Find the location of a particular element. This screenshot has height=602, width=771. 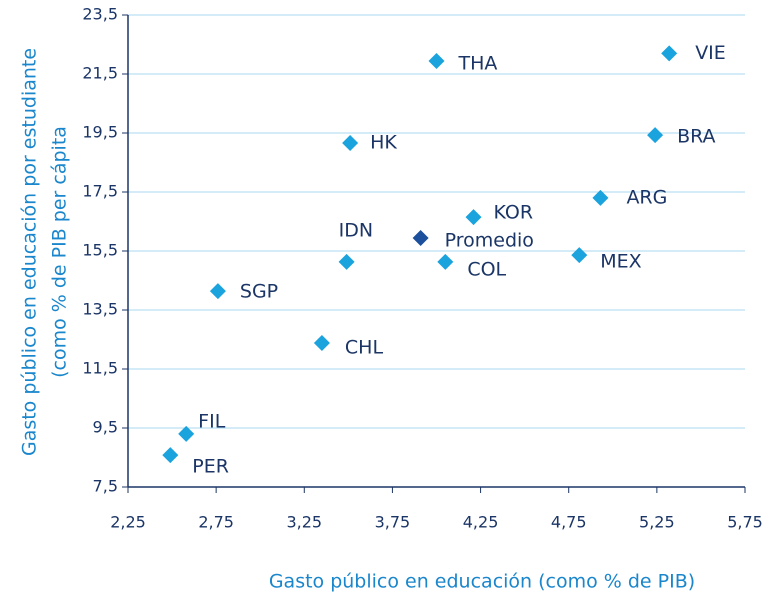

point-label: CHL is located at coordinates (364, 348).